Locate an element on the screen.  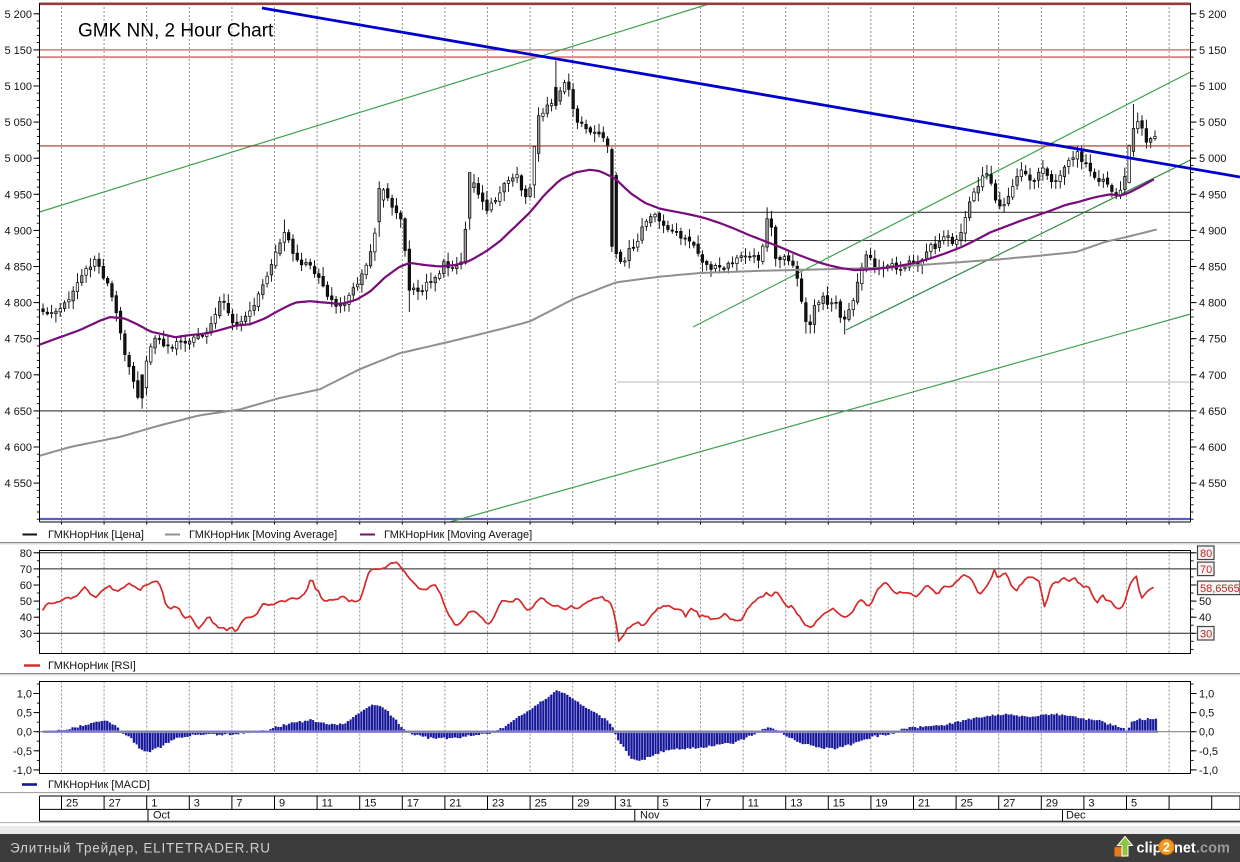
svg-text: Dec is located at coordinates (1076, 815).